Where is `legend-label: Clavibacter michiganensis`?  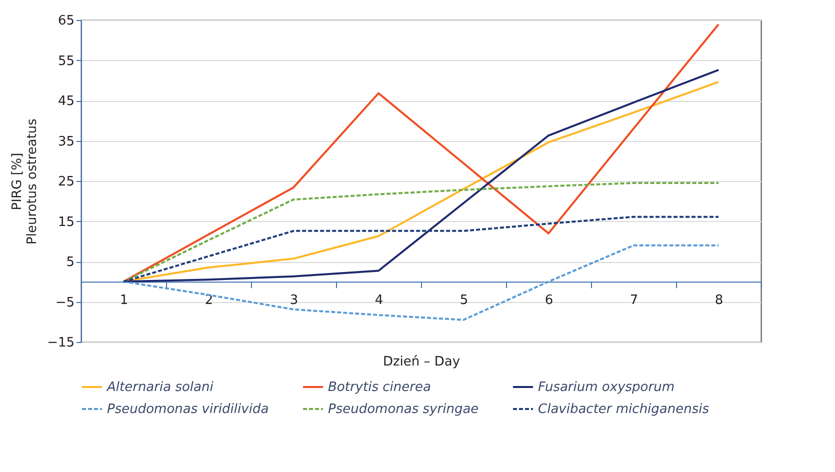 legend-label: Clavibacter michiganensis is located at coordinates (624, 409).